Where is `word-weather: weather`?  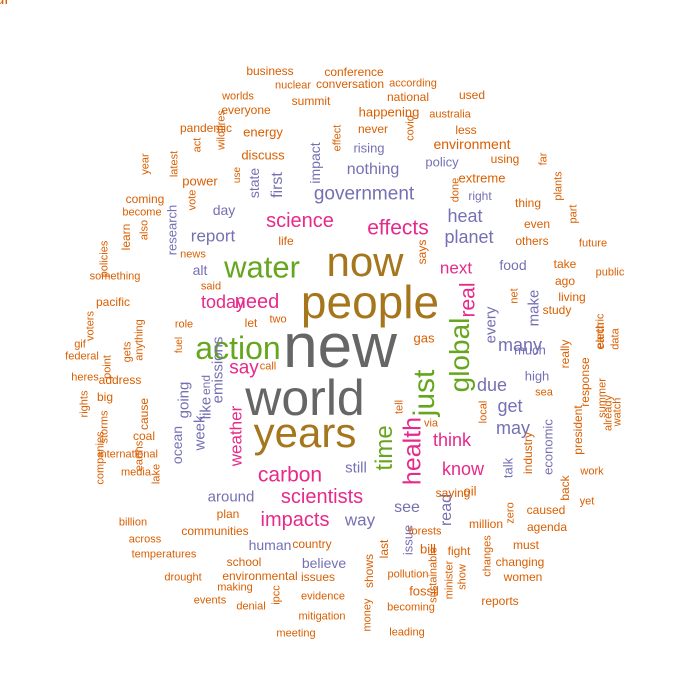 word-weather: weather is located at coordinates (236, 436).